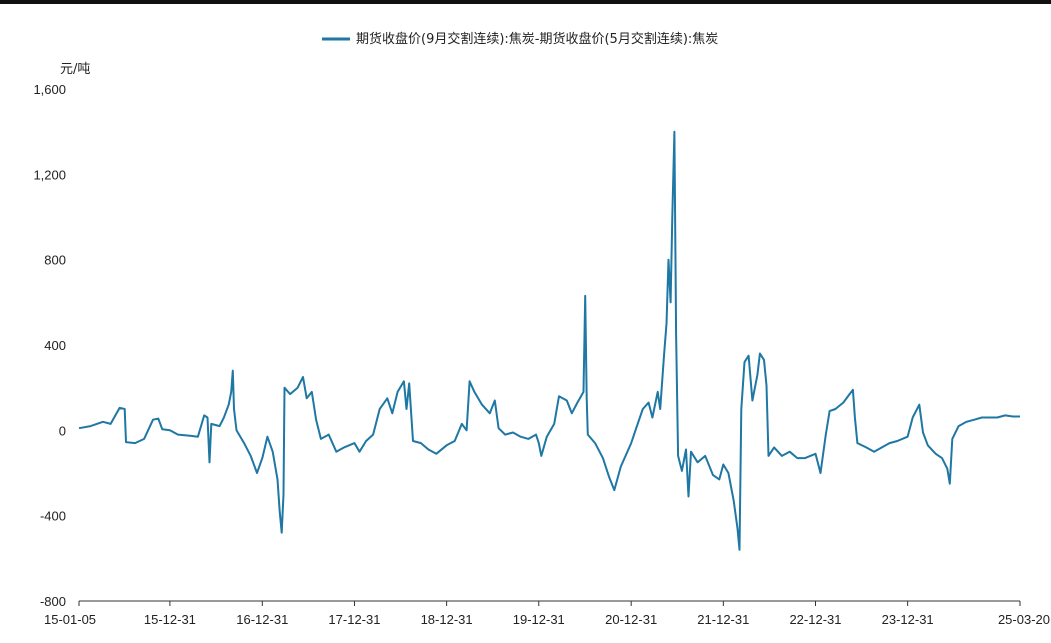 Image resolution: width=1051 pixels, height=643 pixels. I want to click on x-tick-label: 17-12-31, so click(354, 619).